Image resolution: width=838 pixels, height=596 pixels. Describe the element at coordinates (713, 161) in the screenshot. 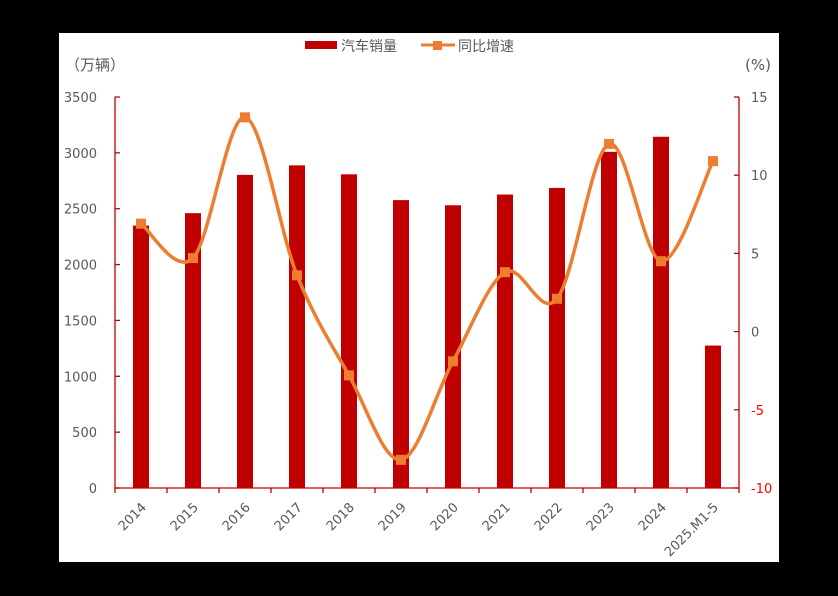

I see `line-marker-2025.M1-5` at that location.